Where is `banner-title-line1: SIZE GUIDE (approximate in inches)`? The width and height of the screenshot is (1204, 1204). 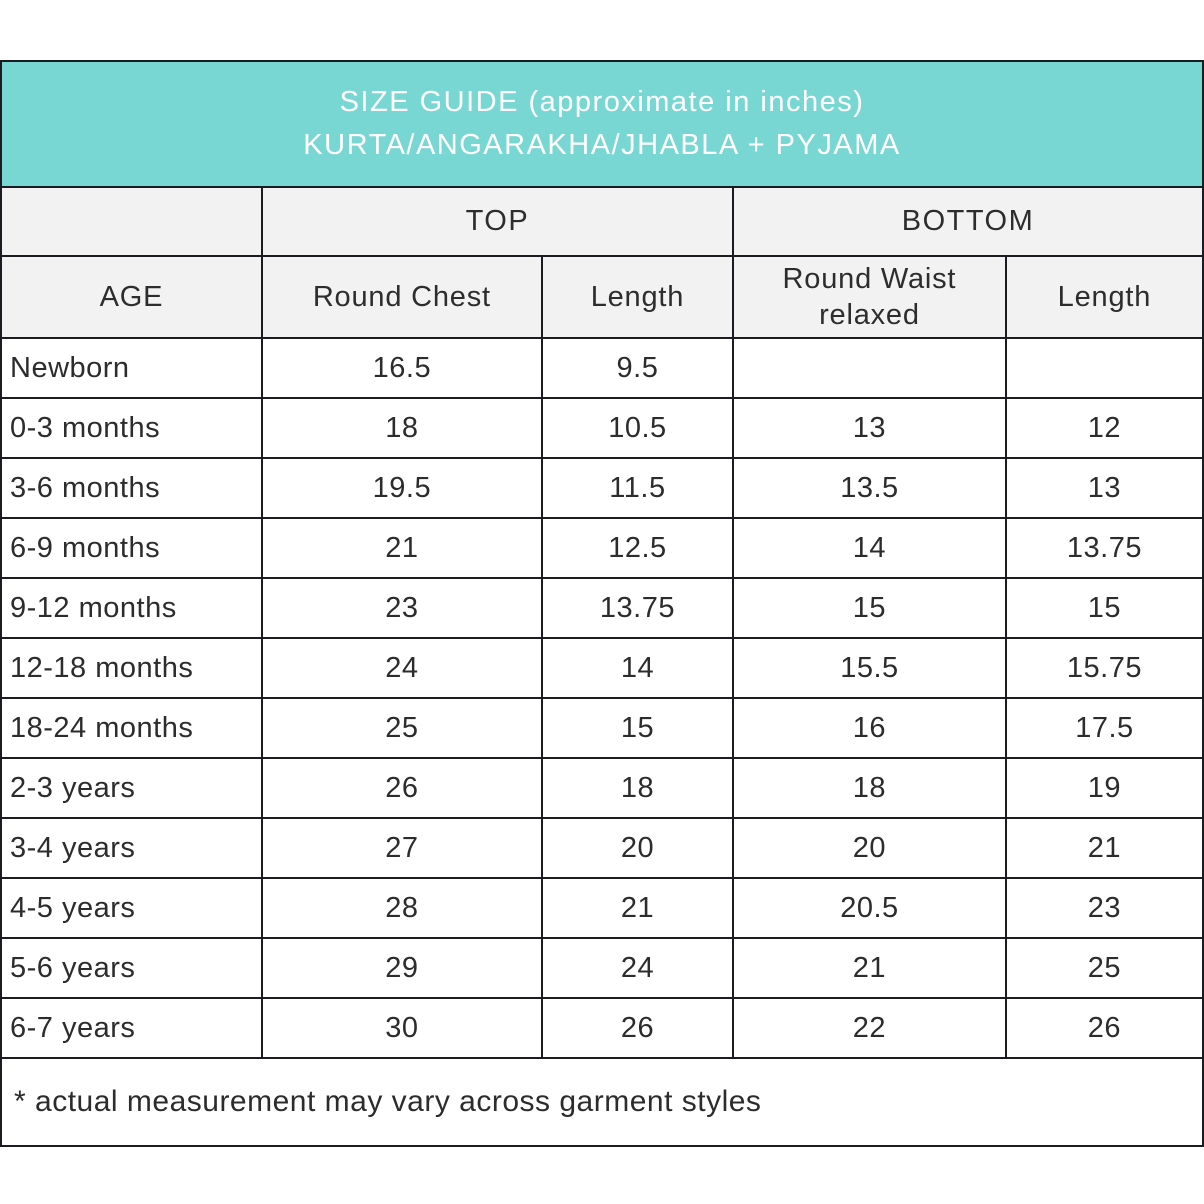
banner-title-line1: SIZE GUIDE (approximate in inches) is located at coordinates (602, 101).